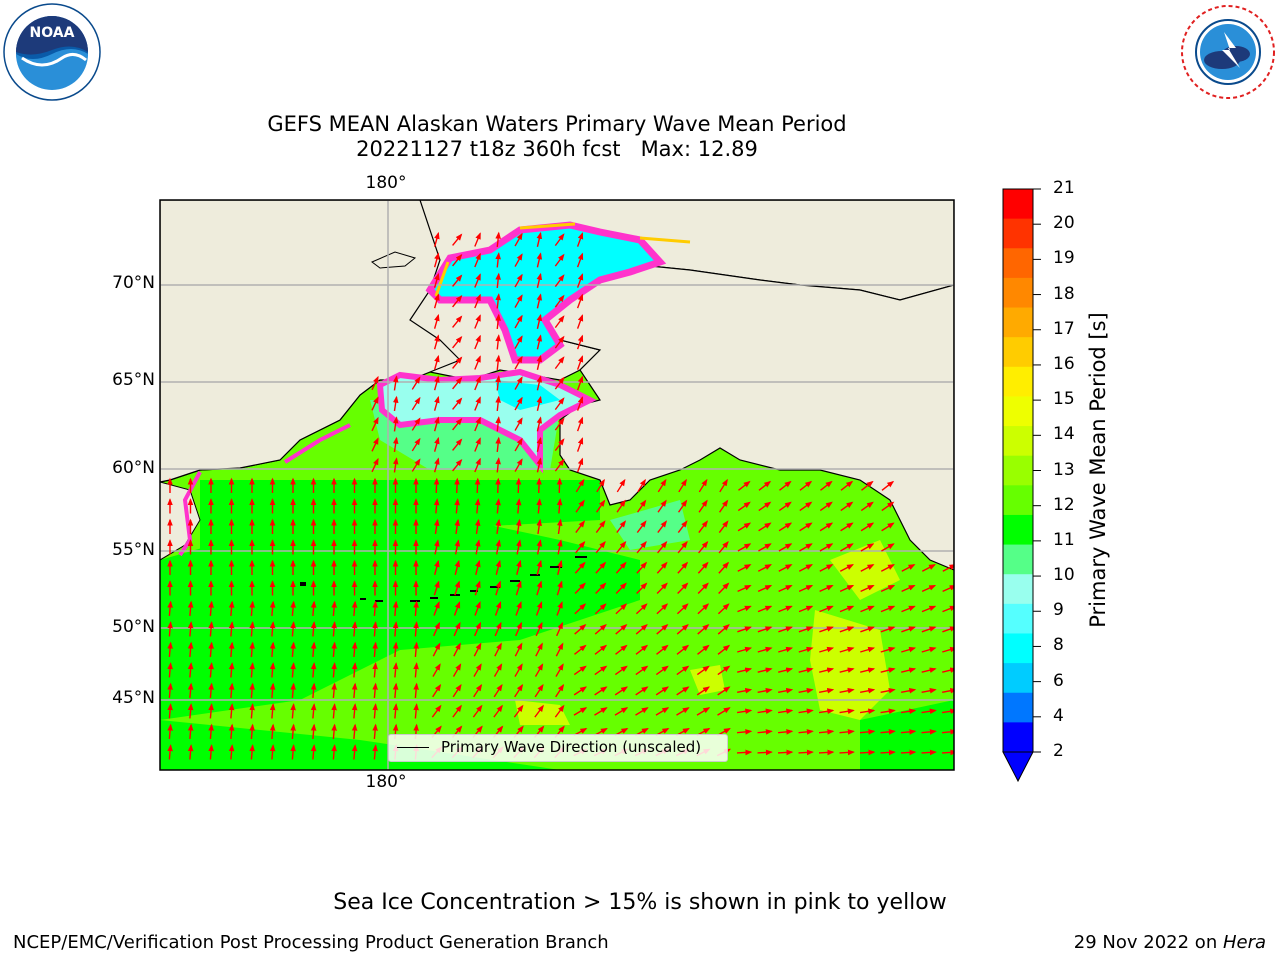  I want to click on sea-ice-chukchi-yellow, so click(562, 259).